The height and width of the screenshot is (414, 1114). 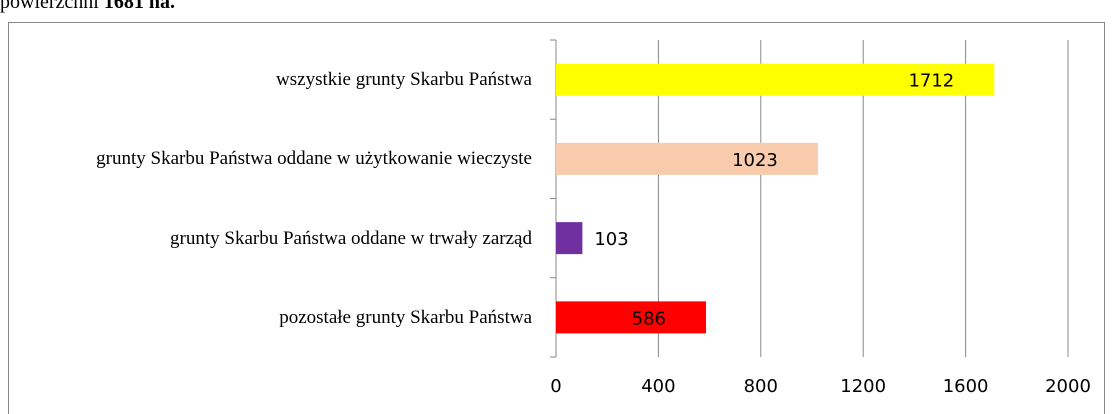 I want to click on data-label: 1712, so click(x=931, y=81).